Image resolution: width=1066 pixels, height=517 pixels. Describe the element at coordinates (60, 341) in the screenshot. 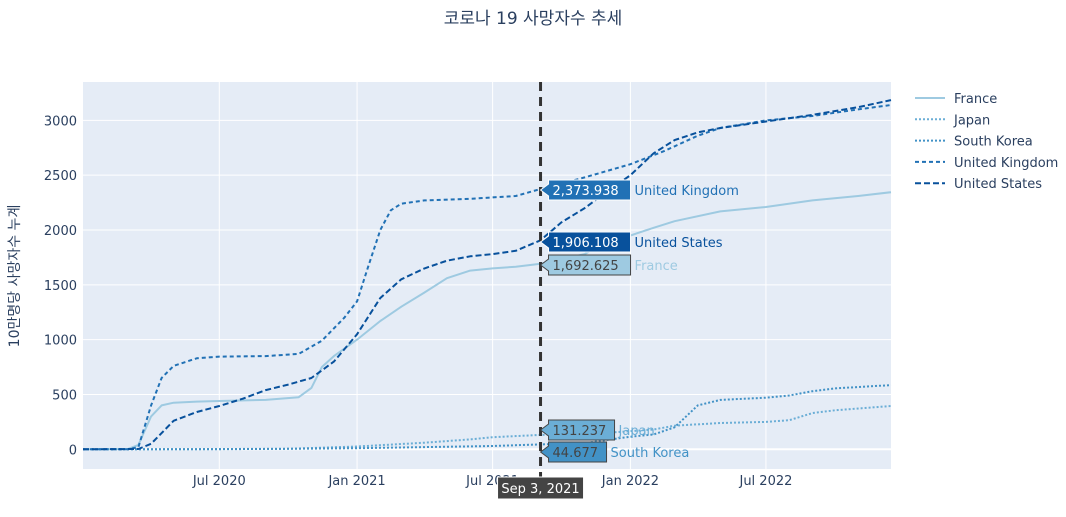

I see `y-tick-label: 1000` at that location.